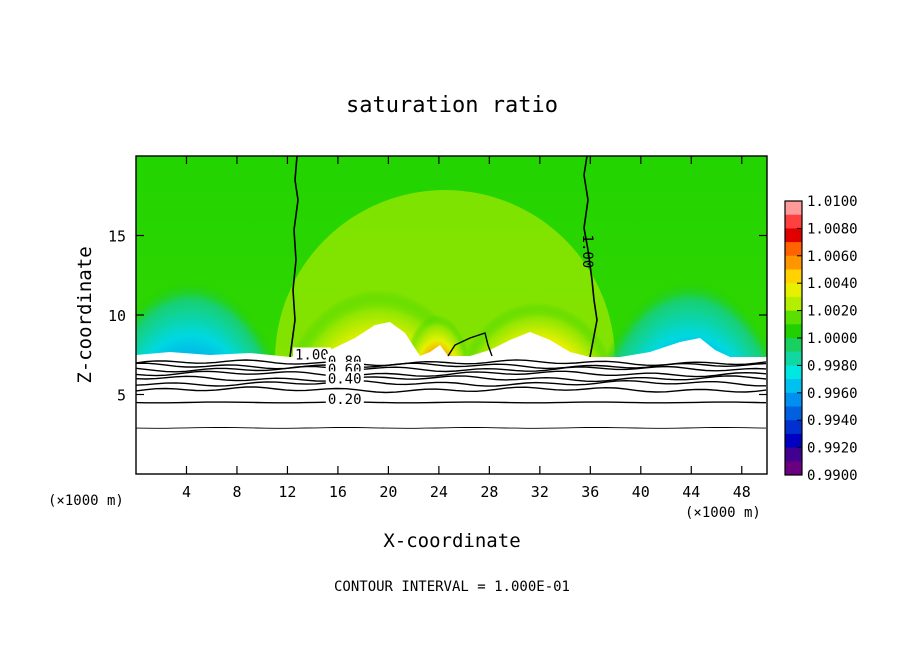 This screenshot has width=904, height=654. I want to click on x-tick-label: 32, so click(540, 492).